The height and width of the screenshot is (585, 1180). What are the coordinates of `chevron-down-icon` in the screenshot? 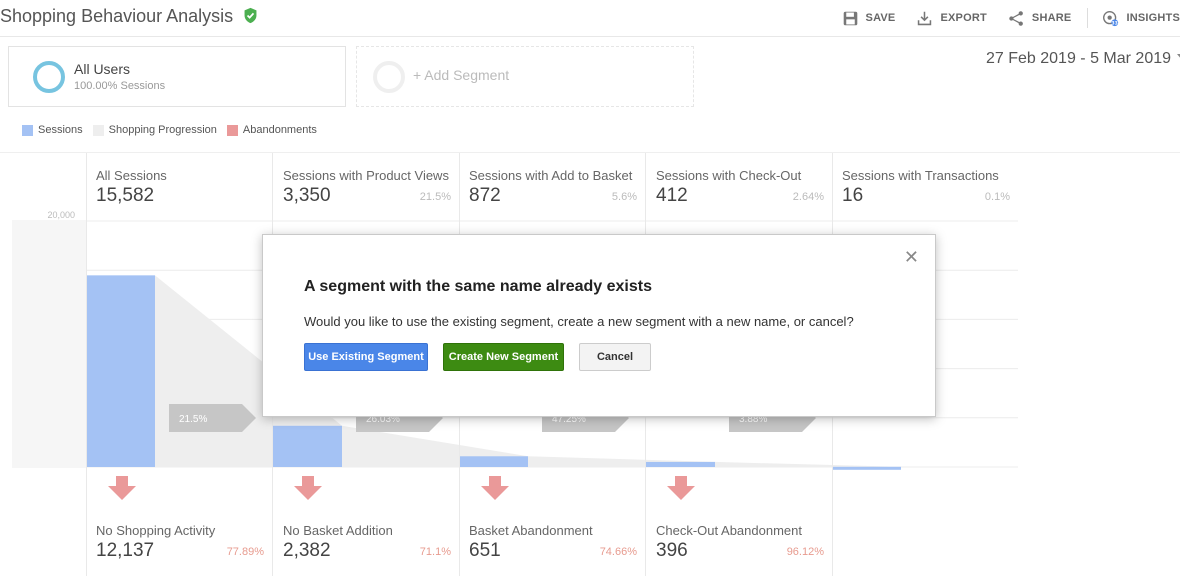 It's located at (1178, 57).